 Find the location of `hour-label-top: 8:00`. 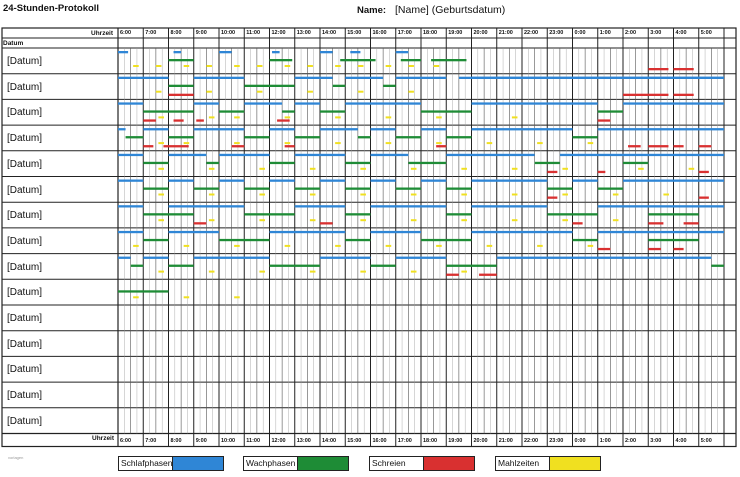

hour-label-top: 8:00 is located at coordinates (176, 33).